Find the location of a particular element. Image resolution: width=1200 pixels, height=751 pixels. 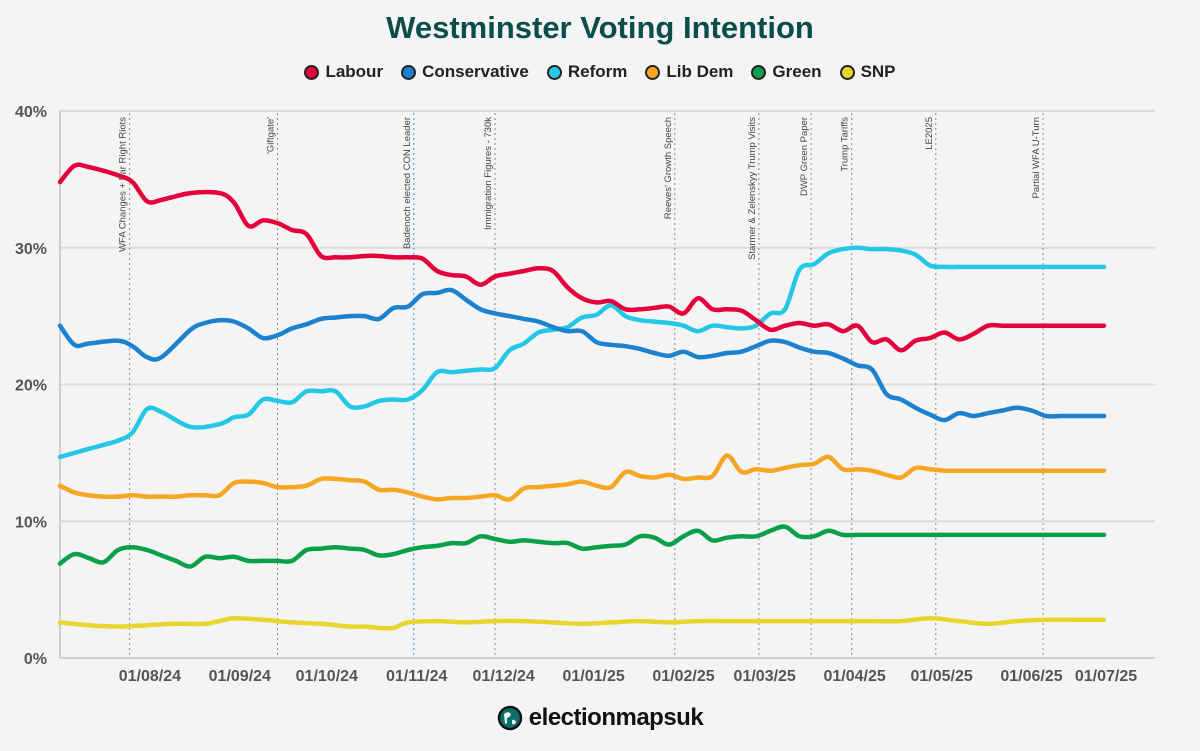

legend-label: SNP is located at coordinates (878, 71).